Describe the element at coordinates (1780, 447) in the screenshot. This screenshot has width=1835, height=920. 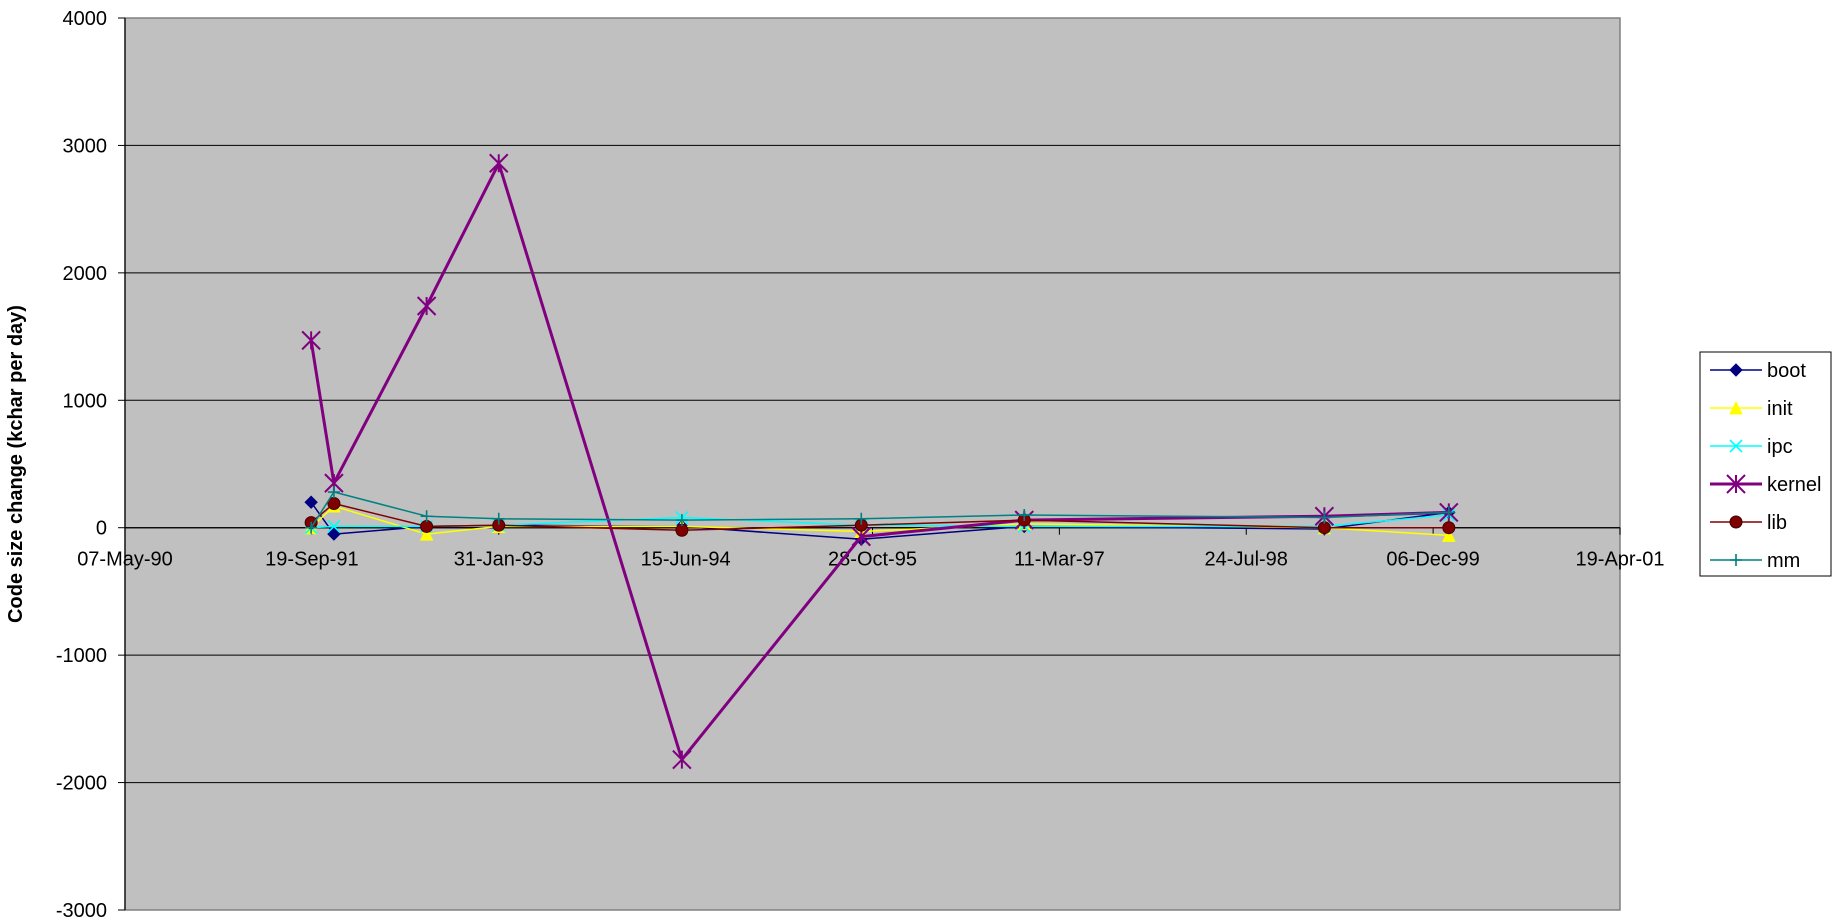
I see `legend-label: ipc` at that location.